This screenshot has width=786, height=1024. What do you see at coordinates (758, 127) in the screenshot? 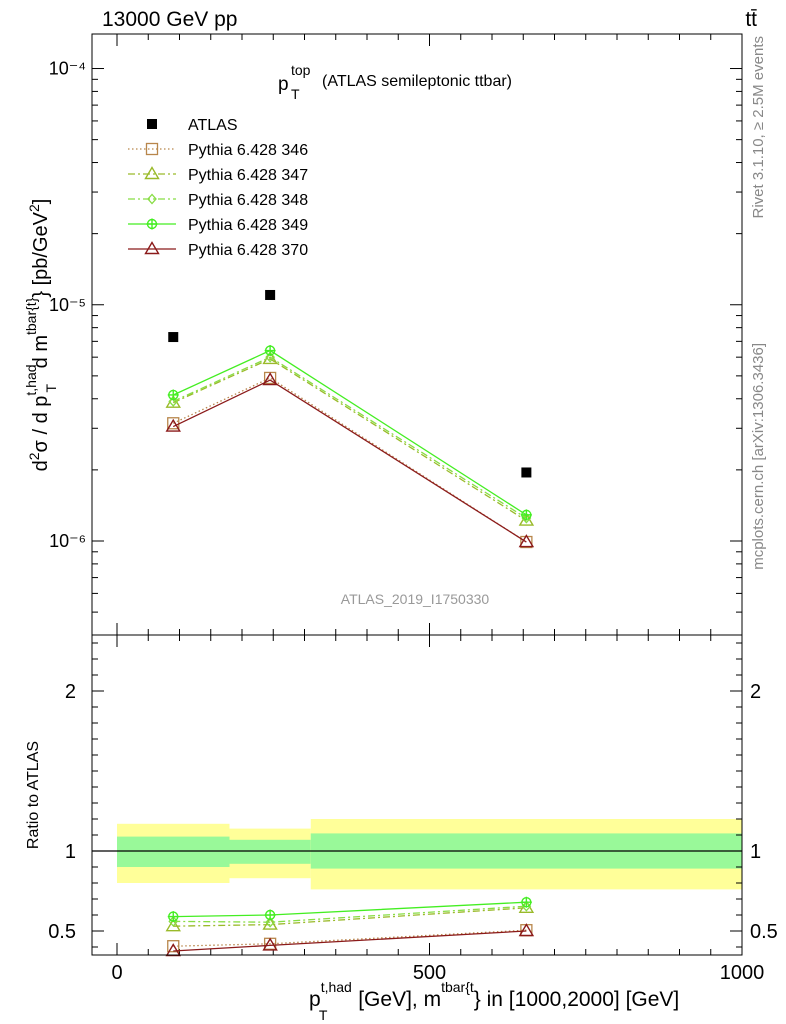
I see `rivet-label: Rivet 3.1.10, ≥ 2.5M events` at bounding box center [758, 127].